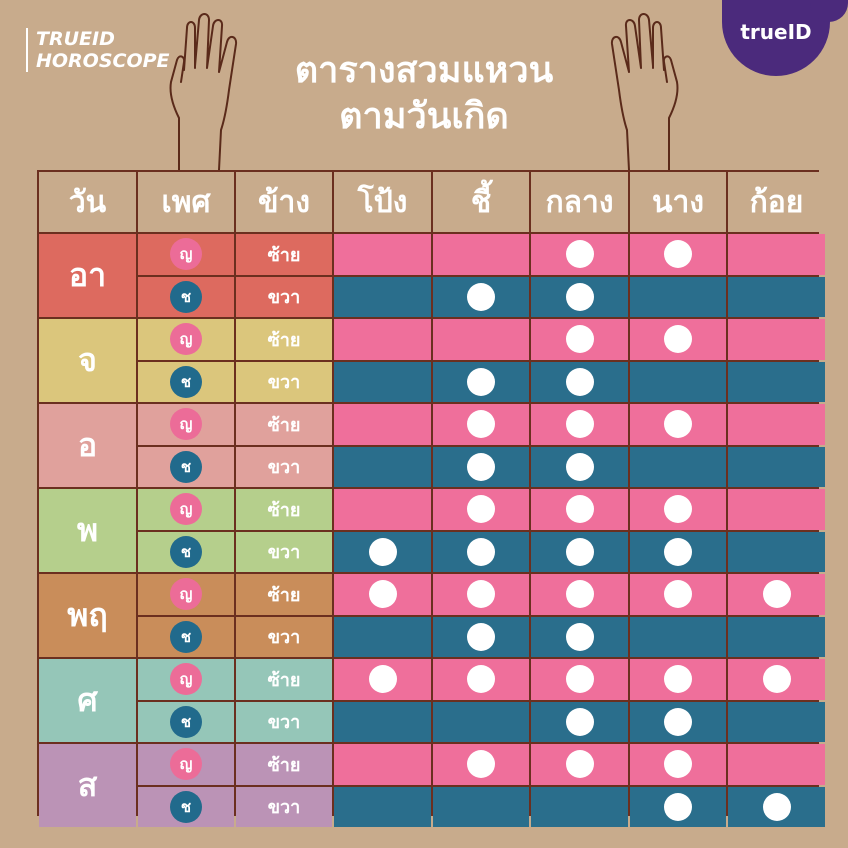 The image size is (848, 848). Describe the element at coordinates (579, 202) in the screenshot. I see `header-cell: กลาง` at that location.